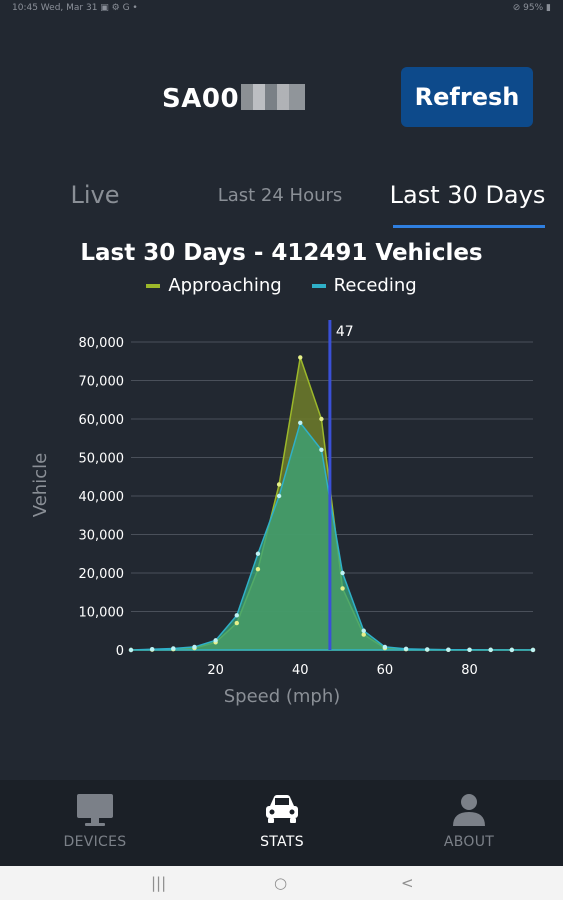 Image resolution: width=563 pixels, height=900 pixels. I want to click on y-tick-label: 70,000, so click(102, 382).